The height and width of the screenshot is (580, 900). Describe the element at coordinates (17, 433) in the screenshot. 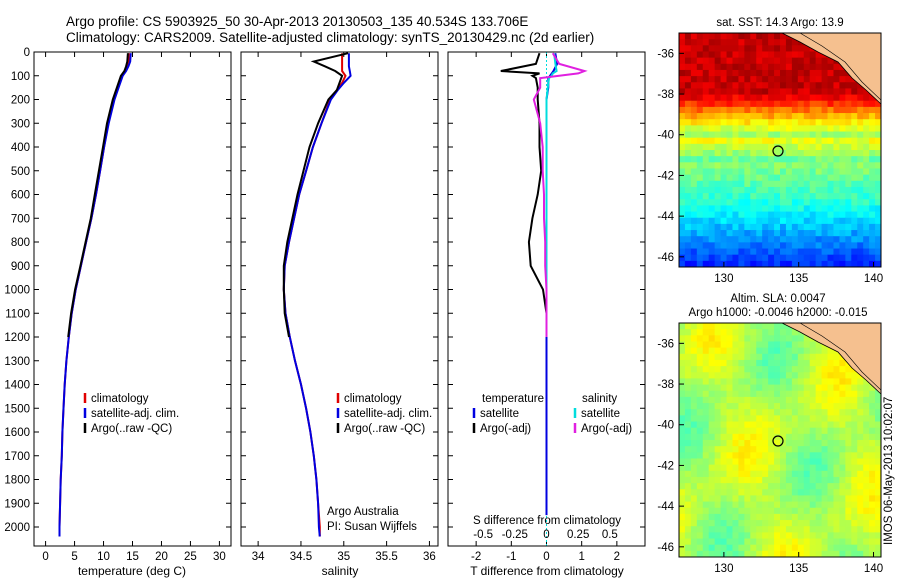

I see `y-tick-label: 1600` at that location.